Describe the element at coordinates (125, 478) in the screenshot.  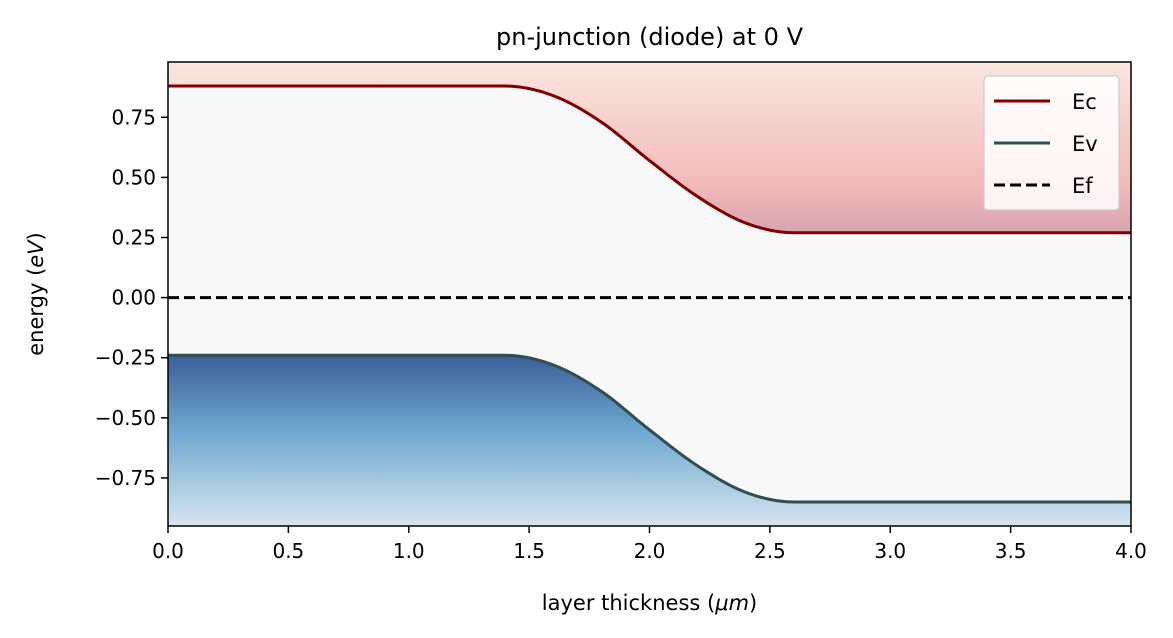
I see `y-tick-label: −0.75` at that location.